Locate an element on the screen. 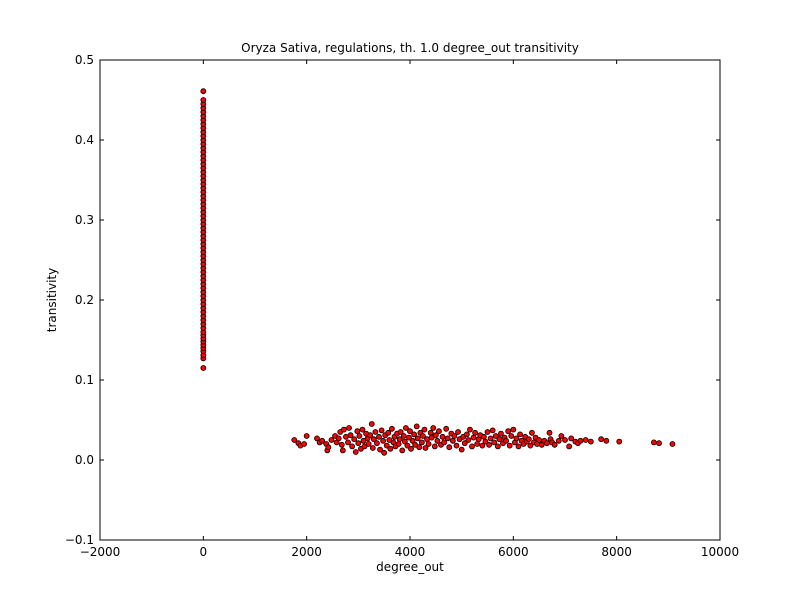 The height and width of the screenshot is (600, 800). x-tick-label: 2000 is located at coordinates (306, 552).